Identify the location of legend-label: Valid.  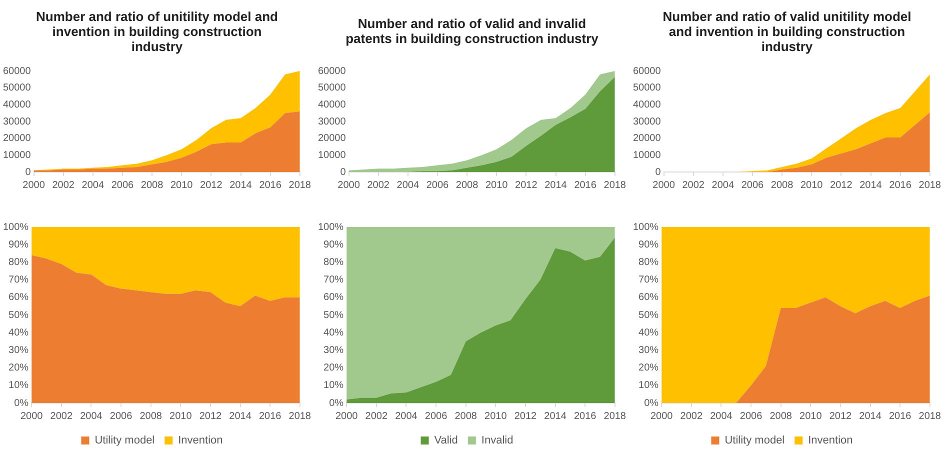
(446, 440).